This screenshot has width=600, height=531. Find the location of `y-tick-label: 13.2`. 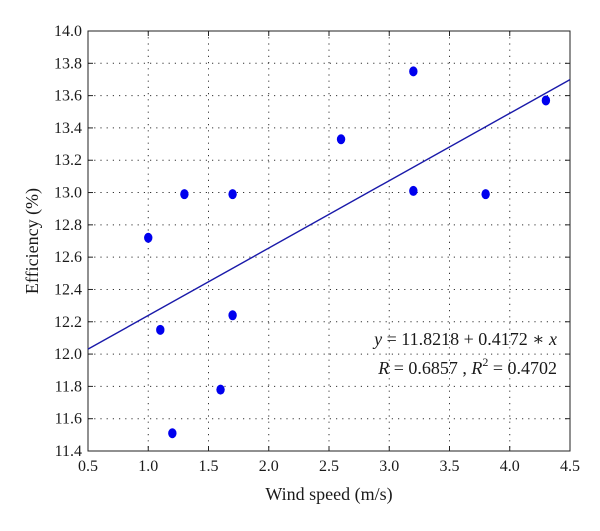

y-tick-label: 13.2 is located at coordinates (68, 160).